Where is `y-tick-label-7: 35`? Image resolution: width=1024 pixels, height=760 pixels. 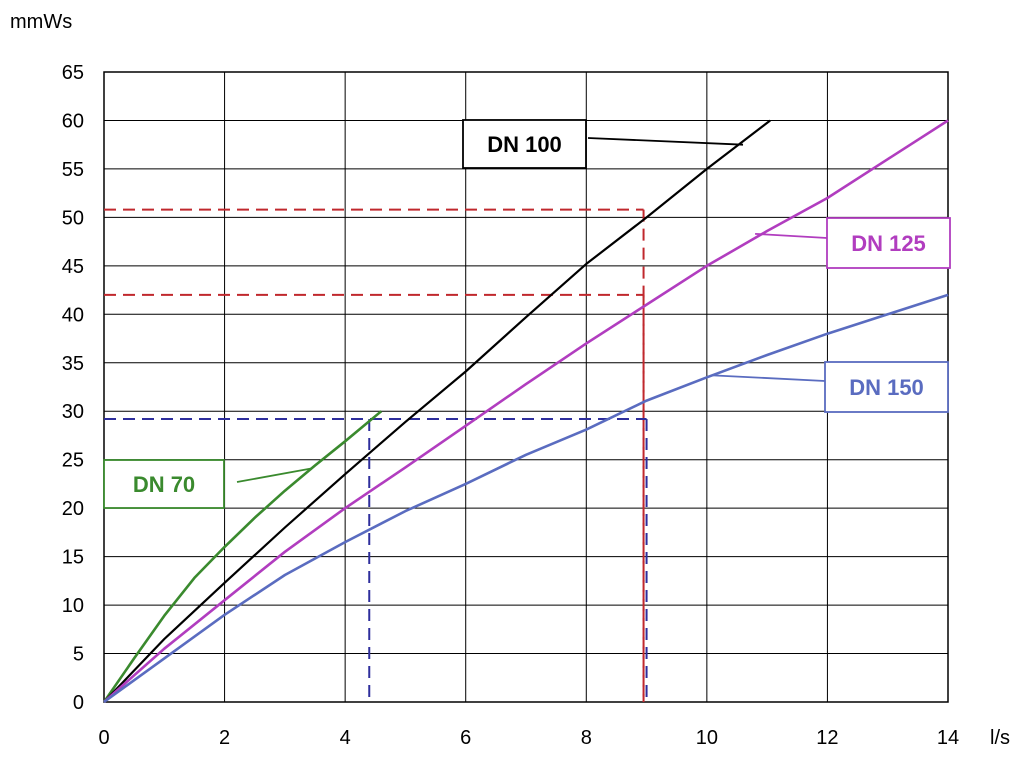 y-tick-label-7: 35 is located at coordinates (73, 364).